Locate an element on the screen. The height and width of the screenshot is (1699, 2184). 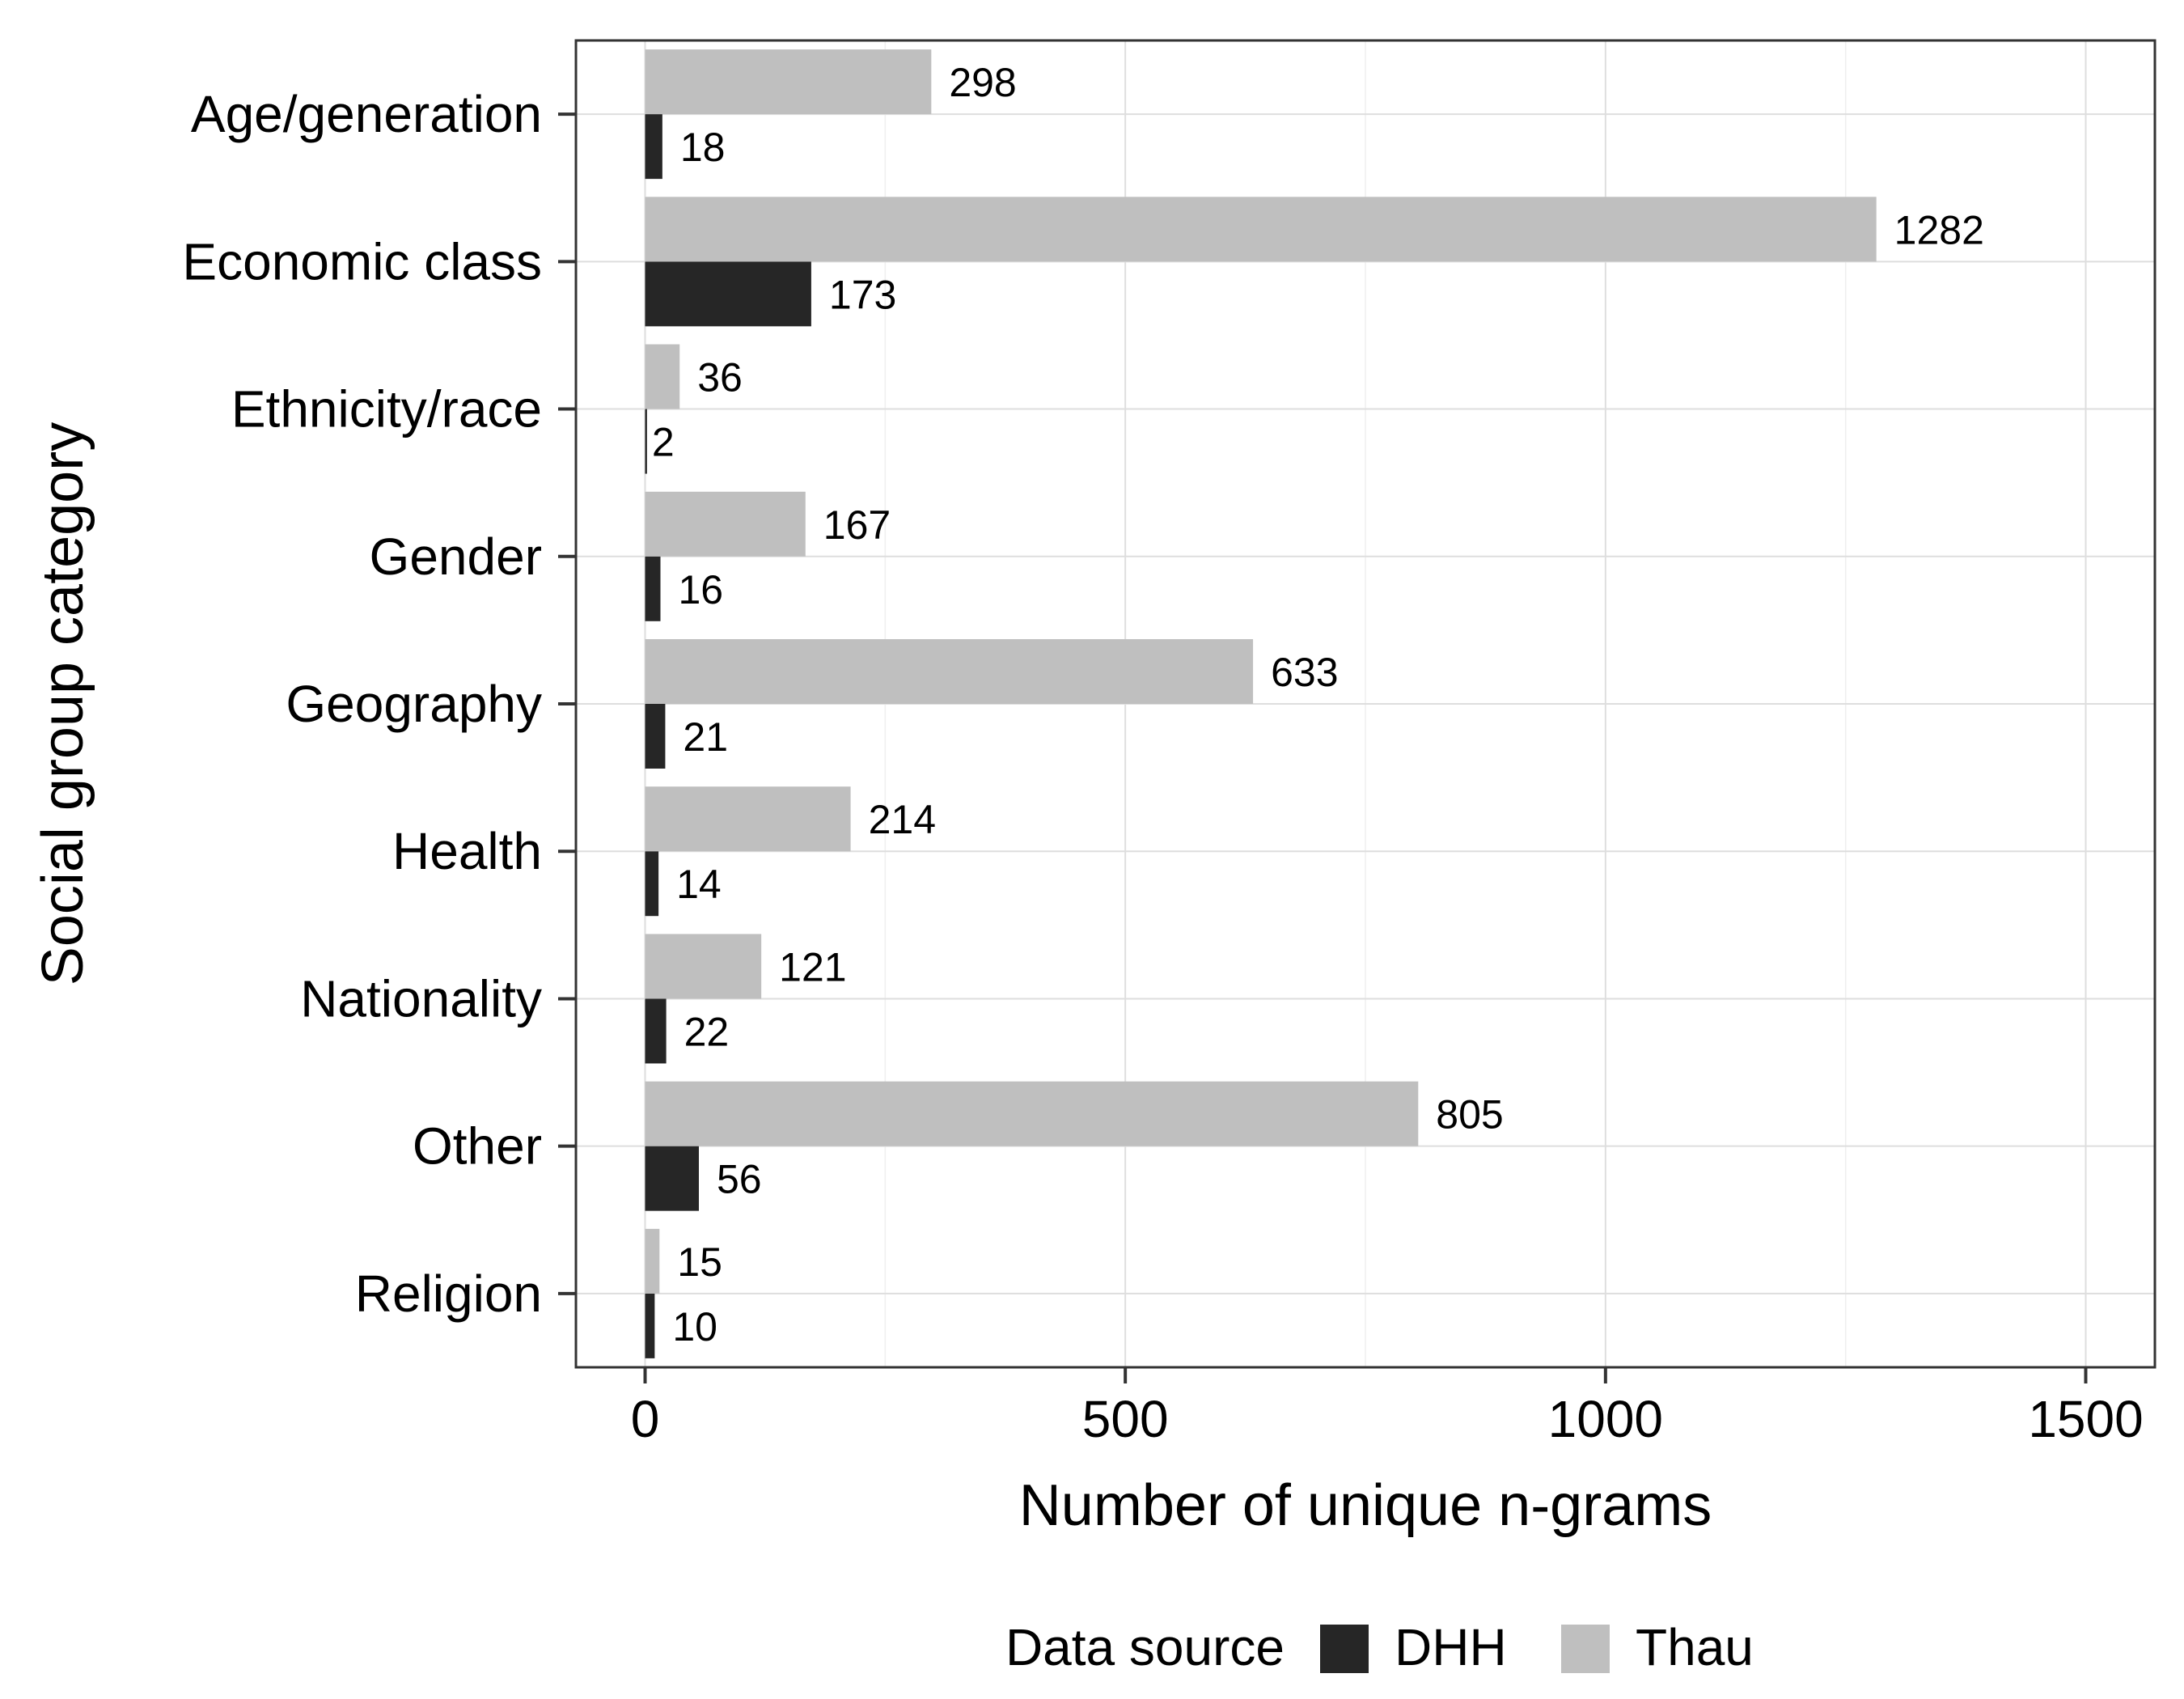
data-label-thau-religion: 15 is located at coordinates (699, 1262).